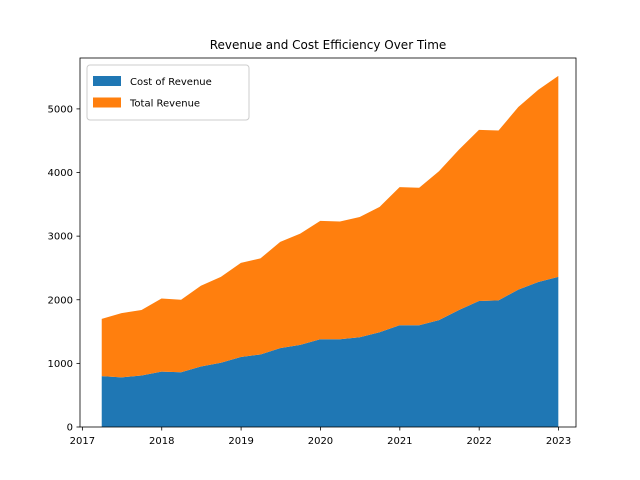 This screenshot has height=480, width=640. I want to click on legend-label-0: Cost of Revenue, so click(171, 82).